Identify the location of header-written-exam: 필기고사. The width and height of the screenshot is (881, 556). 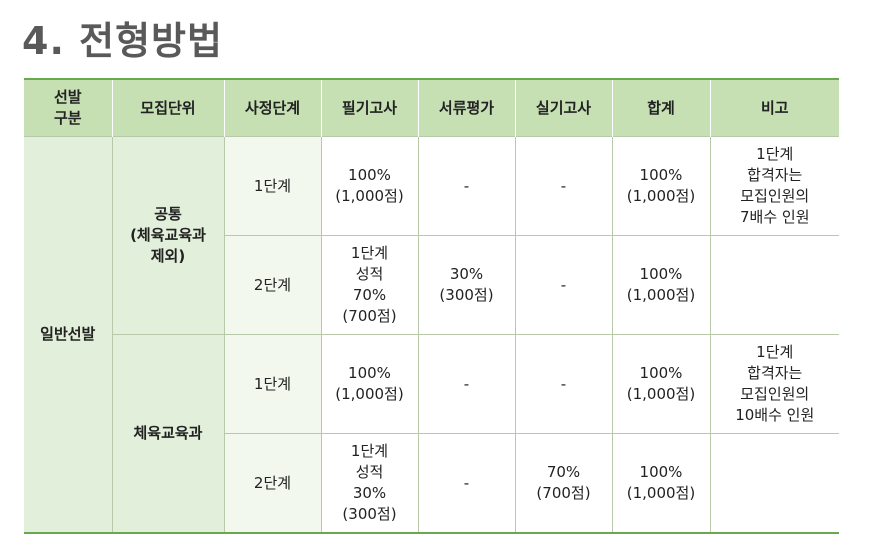
(369, 108).